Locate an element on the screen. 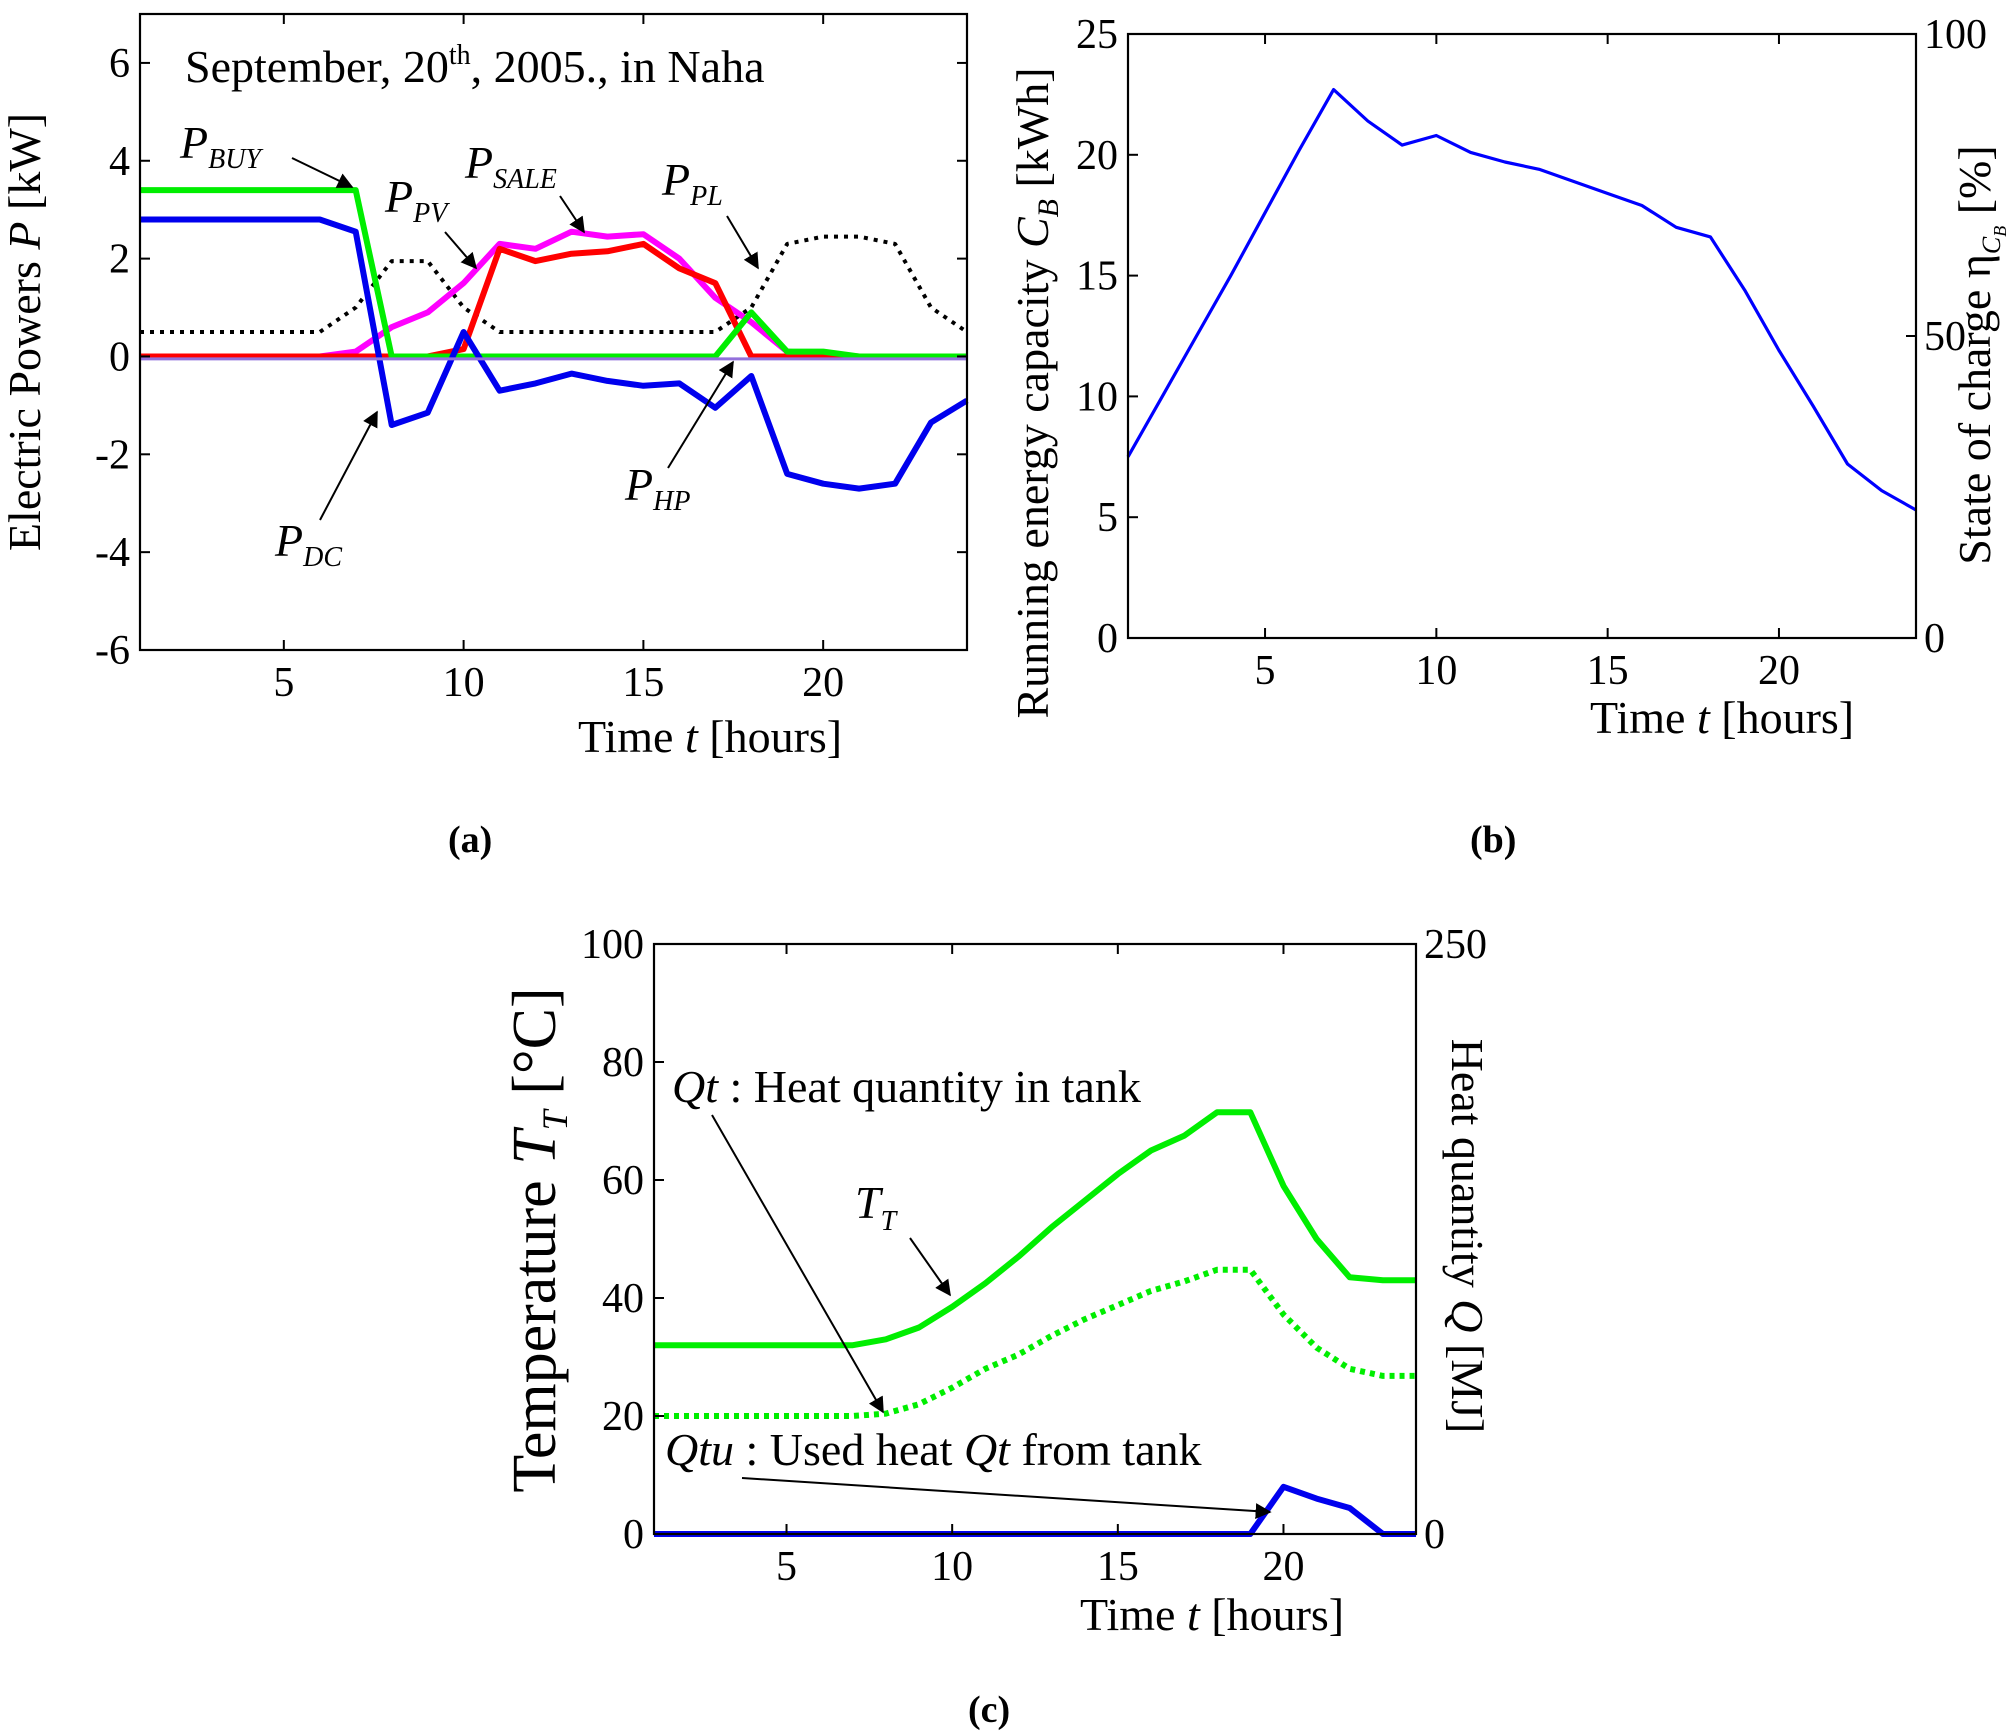  chart-b-xtick-label: 20 is located at coordinates (1779, 671).